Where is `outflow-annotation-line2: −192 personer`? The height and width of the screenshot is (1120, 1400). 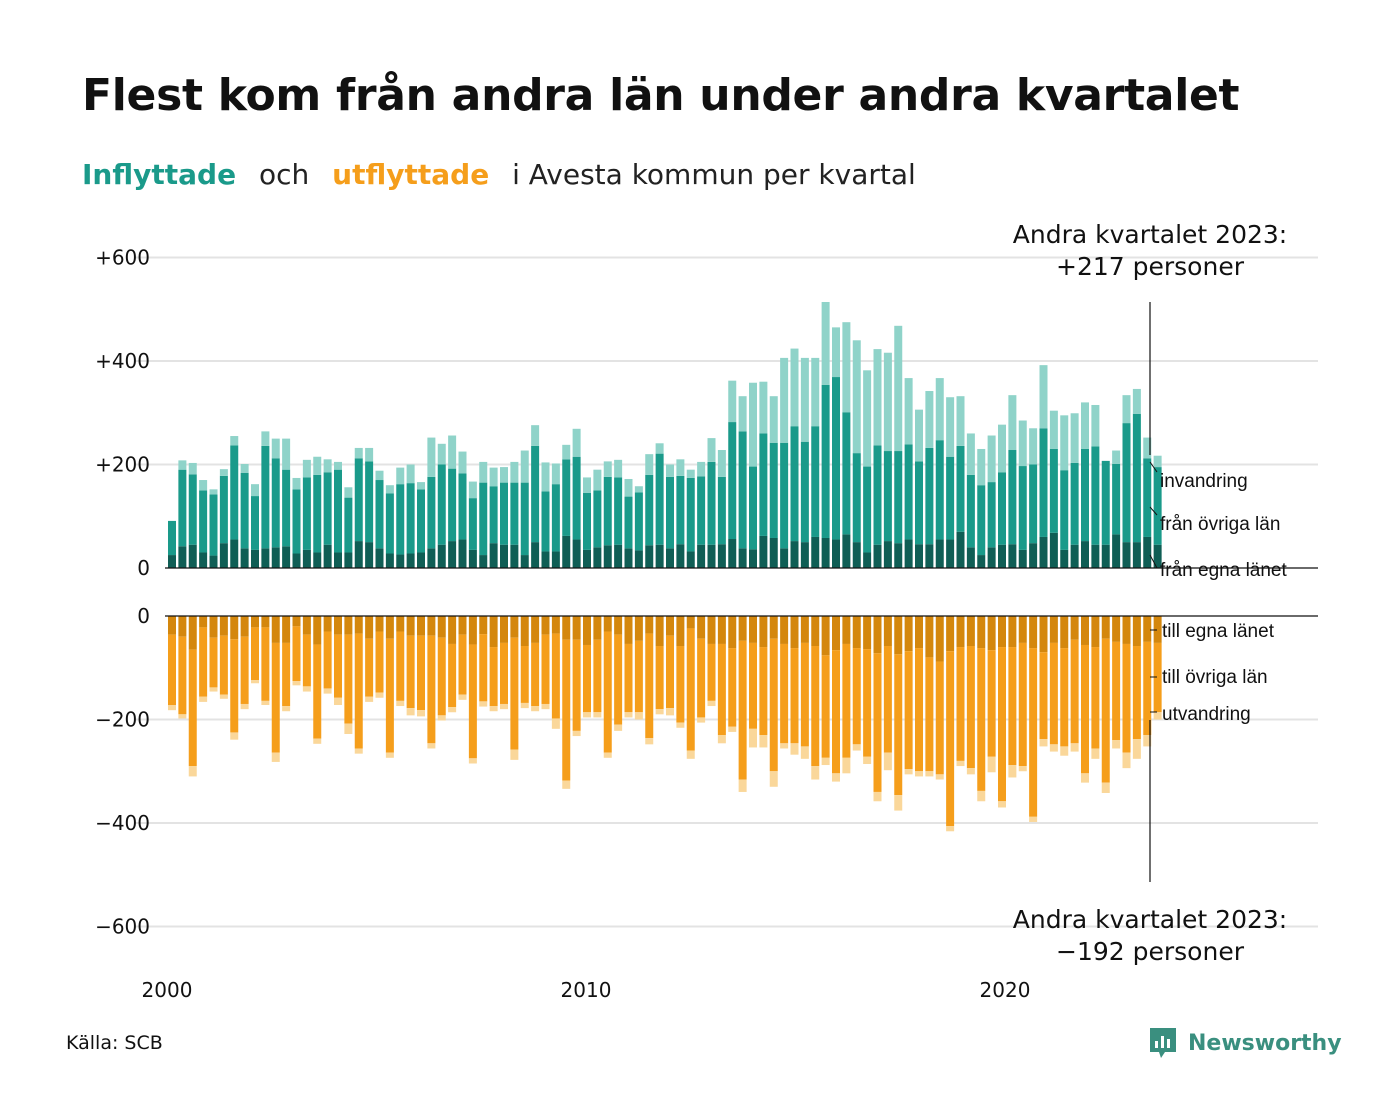 outflow-annotation-line2: −192 personer is located at coordinates (1150, 951).